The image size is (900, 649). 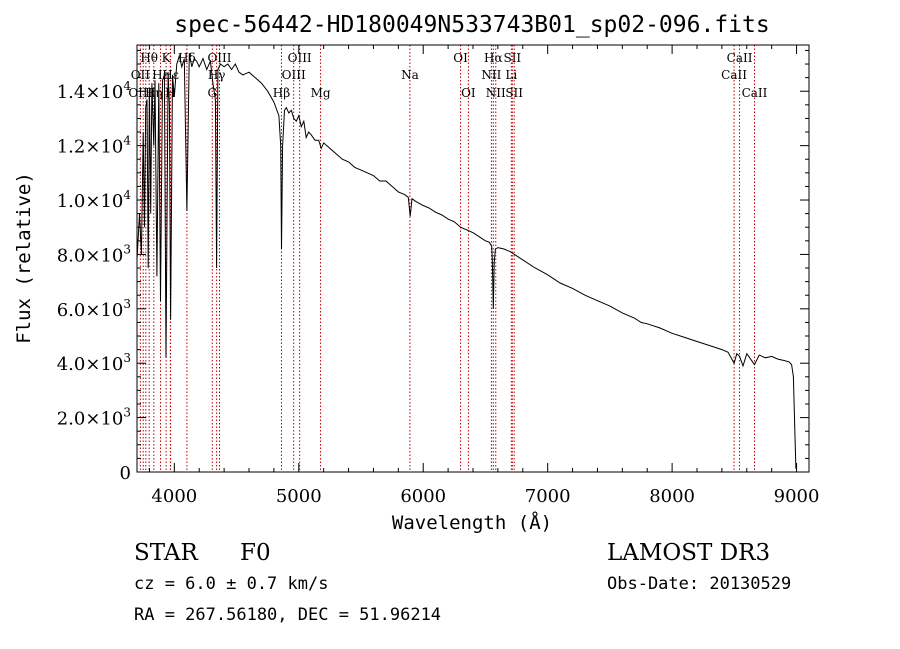 What do you see at coordinates (287, 615) in the screenshot?
I see `coordinates-line: RA = 267.56180, DEC = 51.96214` at bounding box center [287, 615].